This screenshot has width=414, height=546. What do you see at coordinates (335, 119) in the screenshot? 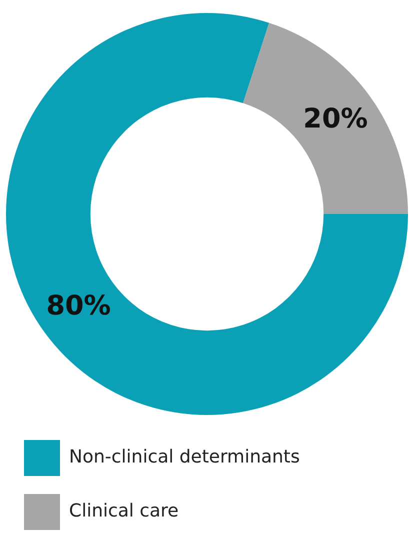
I see `data-label: 20%` at bounding box center [335, 119].